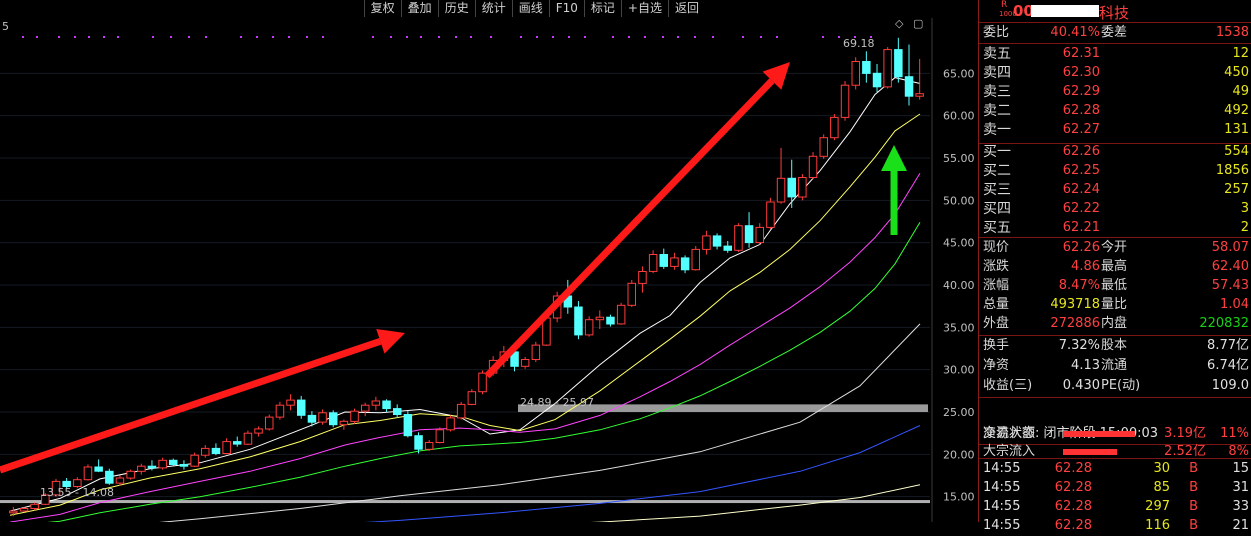 This screenshot has height=536, width=1251. What do you see at coordinates (1115, 130) in the screenshot?
I see `ask-row: 卖一 62.27 131` at bounding box center [1115, 130].